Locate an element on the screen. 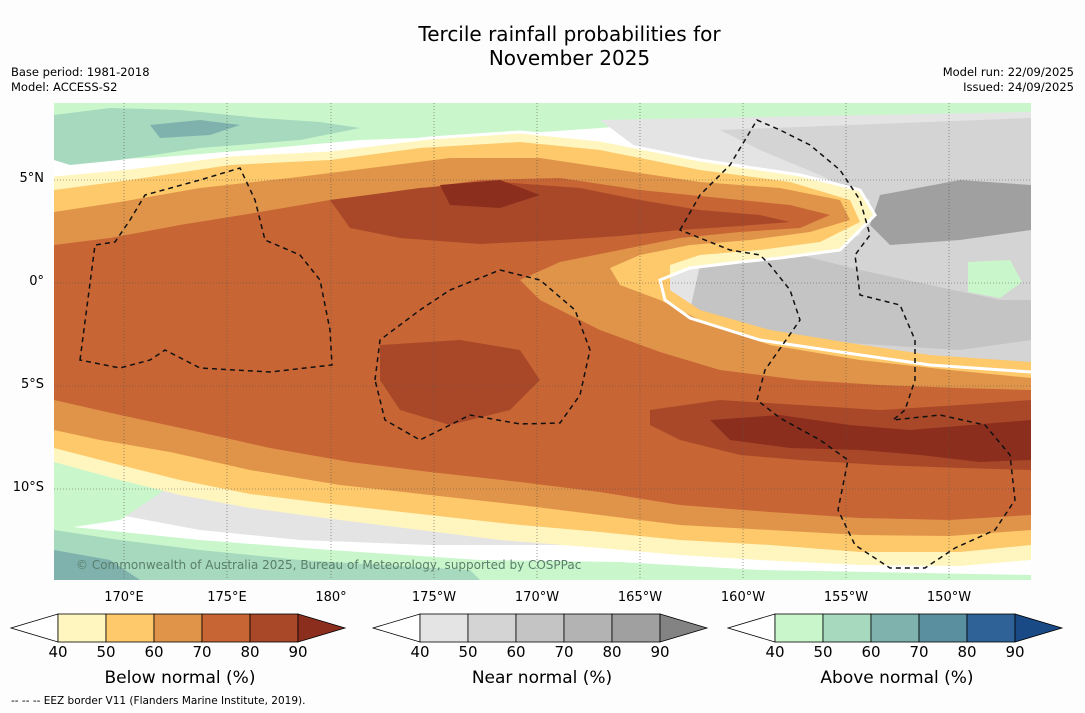  lon-label-180: 180° is located at coordinates (331, 597).